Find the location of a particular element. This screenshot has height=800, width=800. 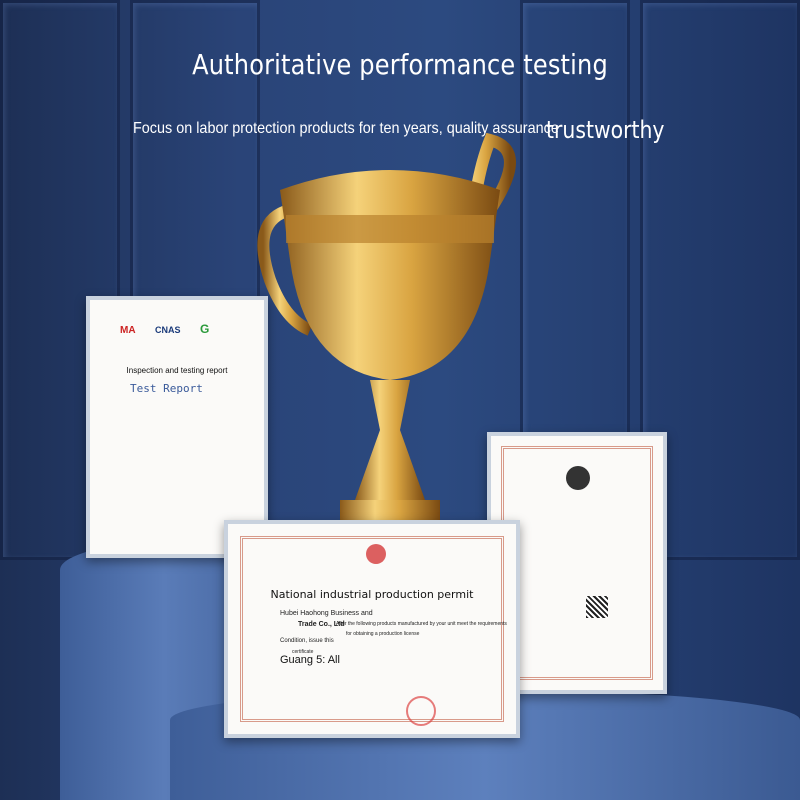

report-heading: Inspection and testing report is located at coordinates (177, 370).